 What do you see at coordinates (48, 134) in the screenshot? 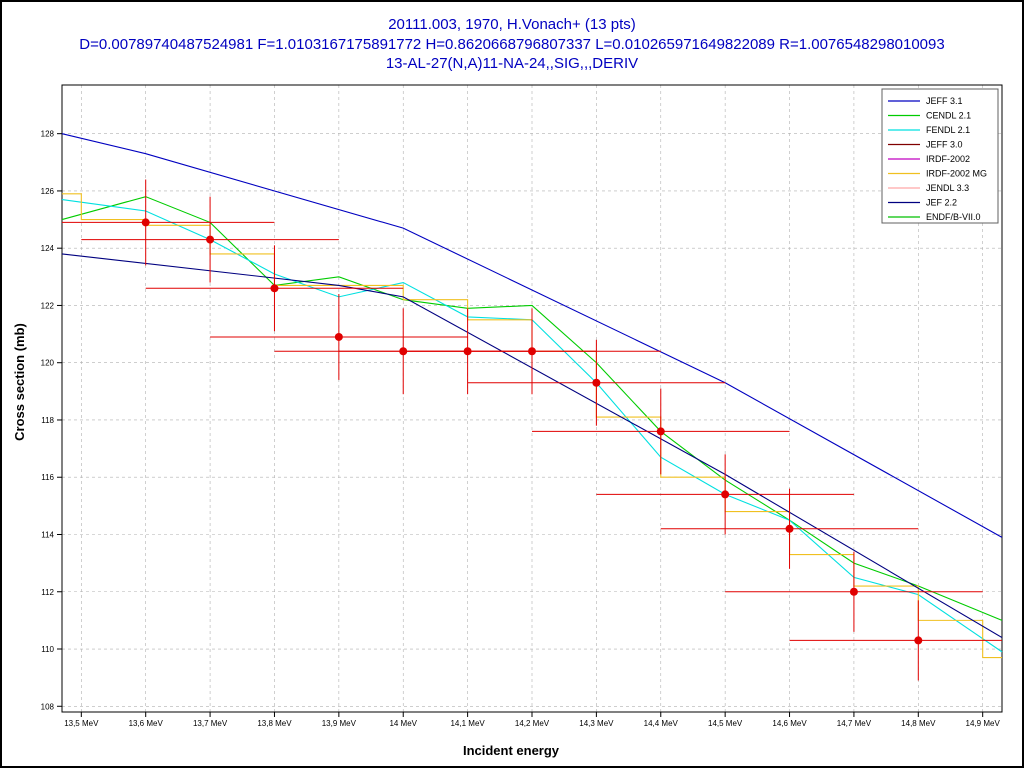
I see `y-tick-label: 128` at bounding box center [48, 134].